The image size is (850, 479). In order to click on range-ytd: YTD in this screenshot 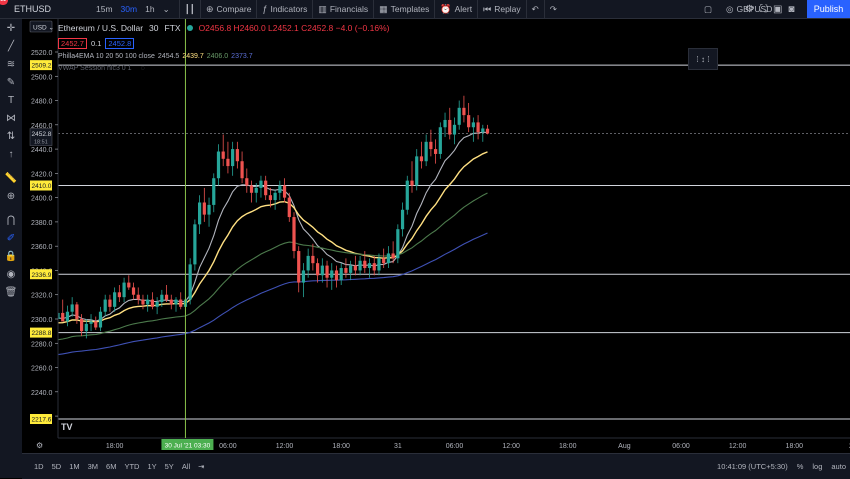, I will do `click(132, 466)`.